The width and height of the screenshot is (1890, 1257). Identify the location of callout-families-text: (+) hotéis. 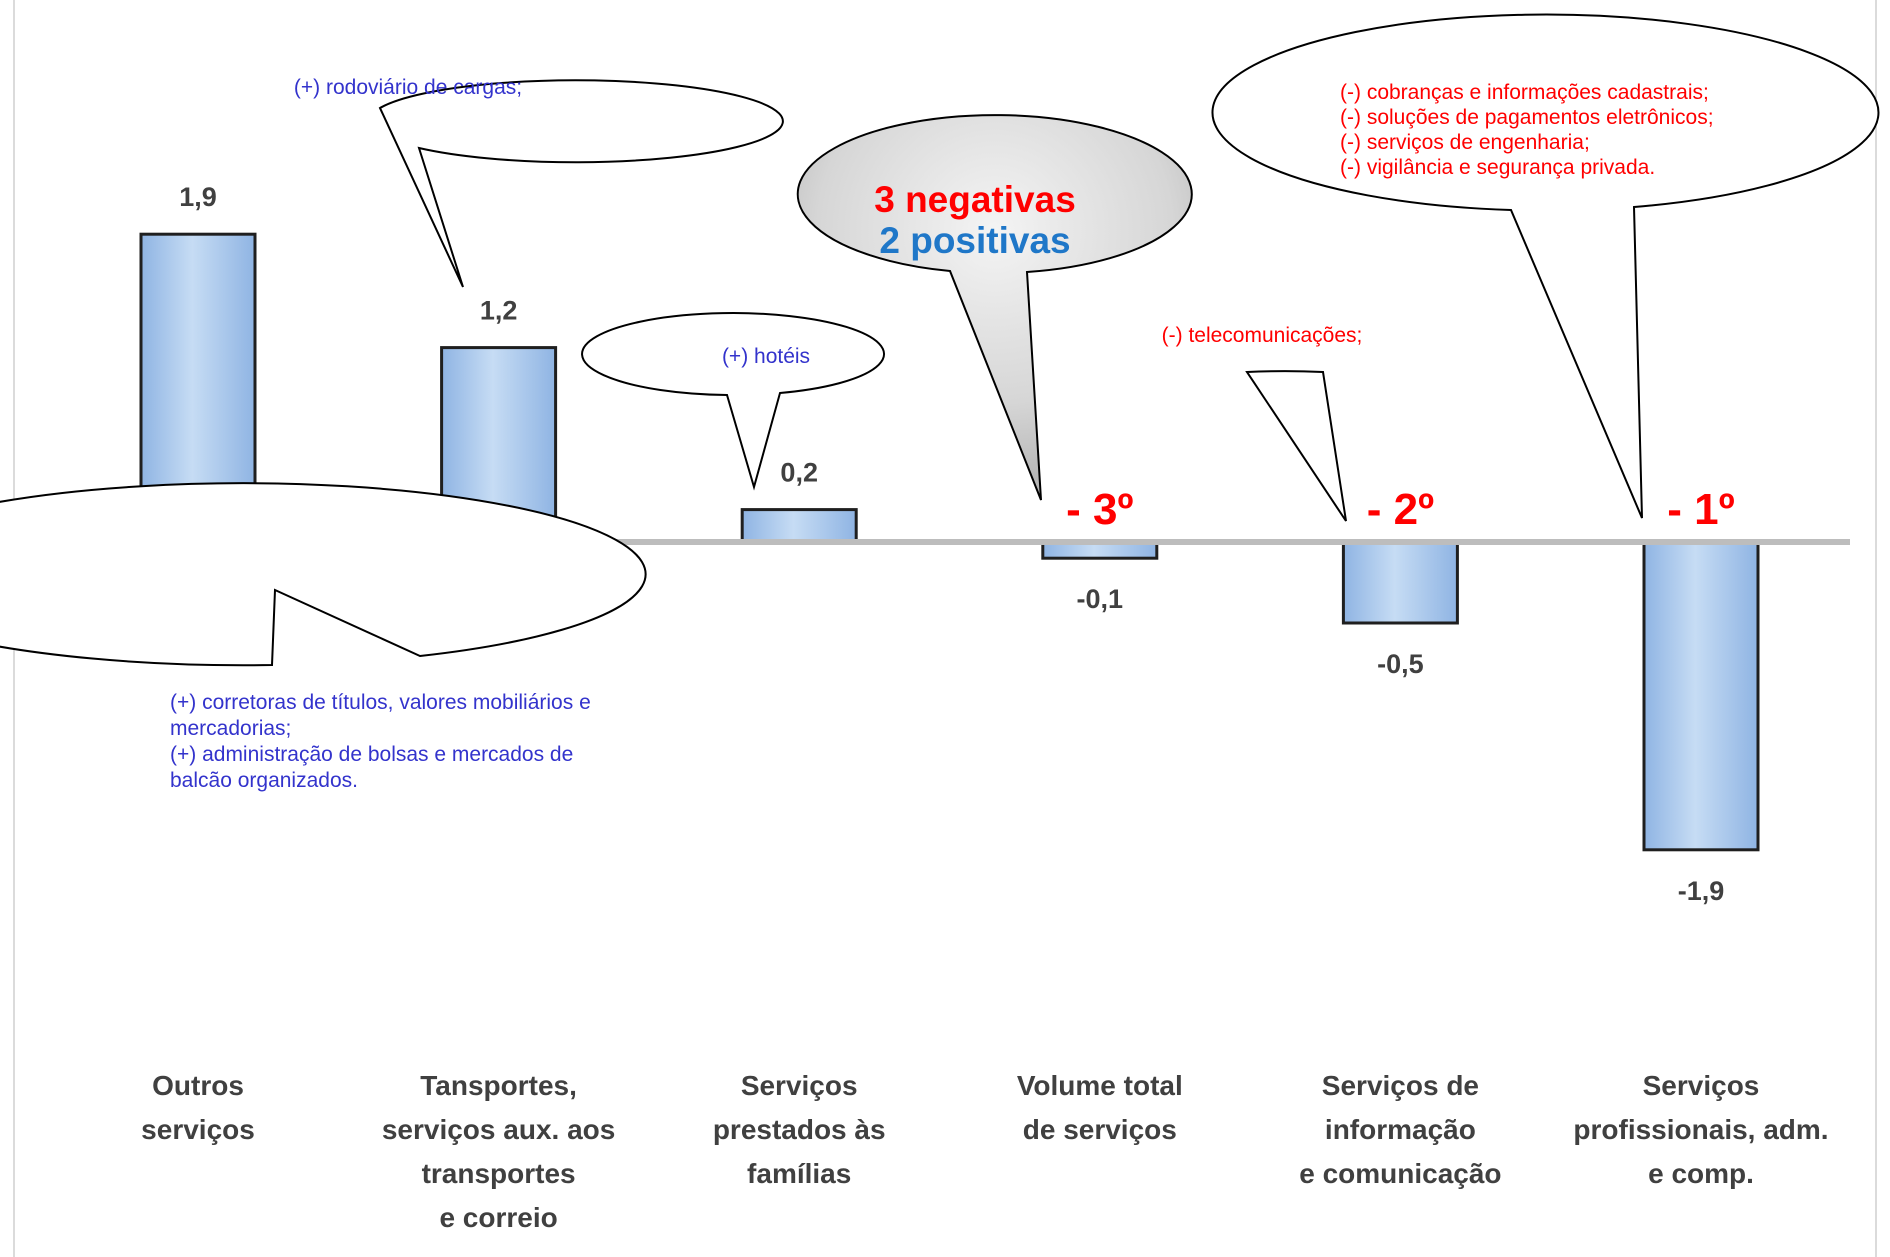
(766, 356).